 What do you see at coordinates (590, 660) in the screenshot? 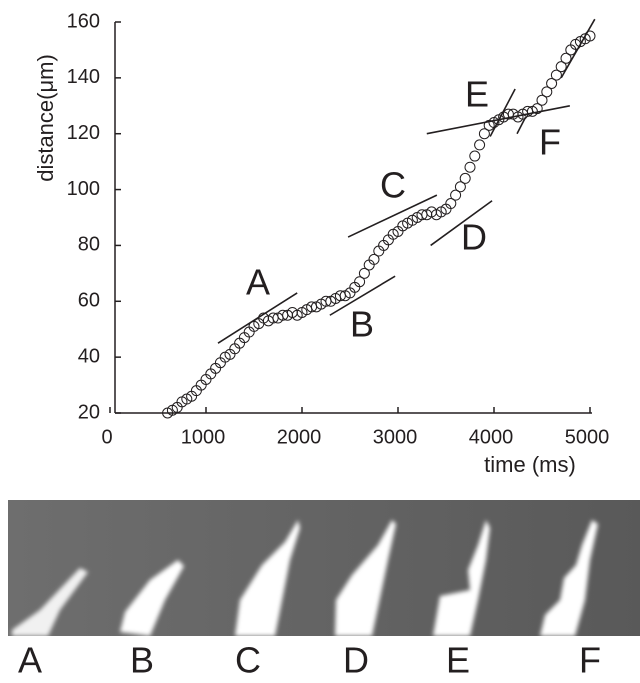
I see `frame-label: F` at bounding box center [590, 660].